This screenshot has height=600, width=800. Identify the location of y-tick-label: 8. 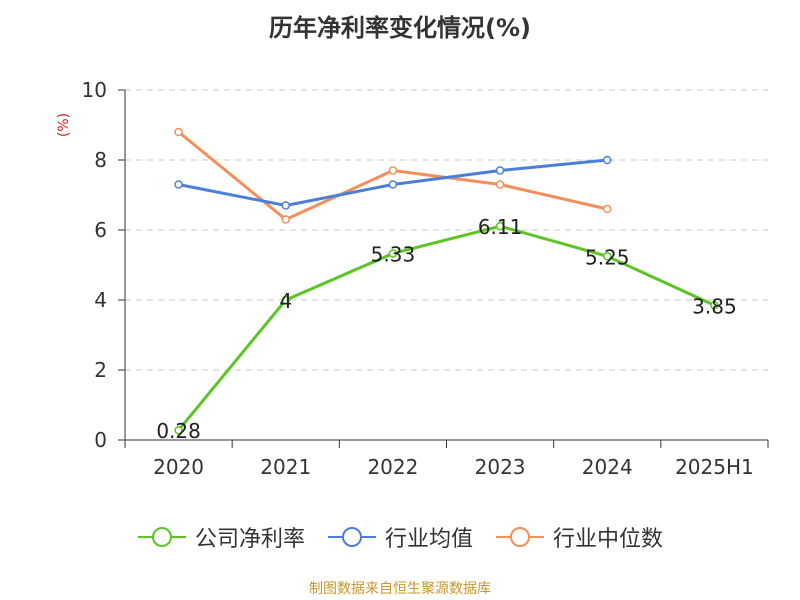
(100, 160).